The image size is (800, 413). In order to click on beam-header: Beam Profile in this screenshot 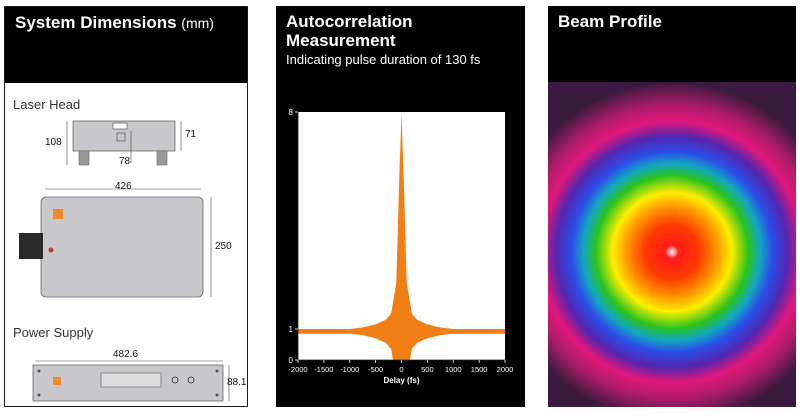, I will do `click(672, 44)`.